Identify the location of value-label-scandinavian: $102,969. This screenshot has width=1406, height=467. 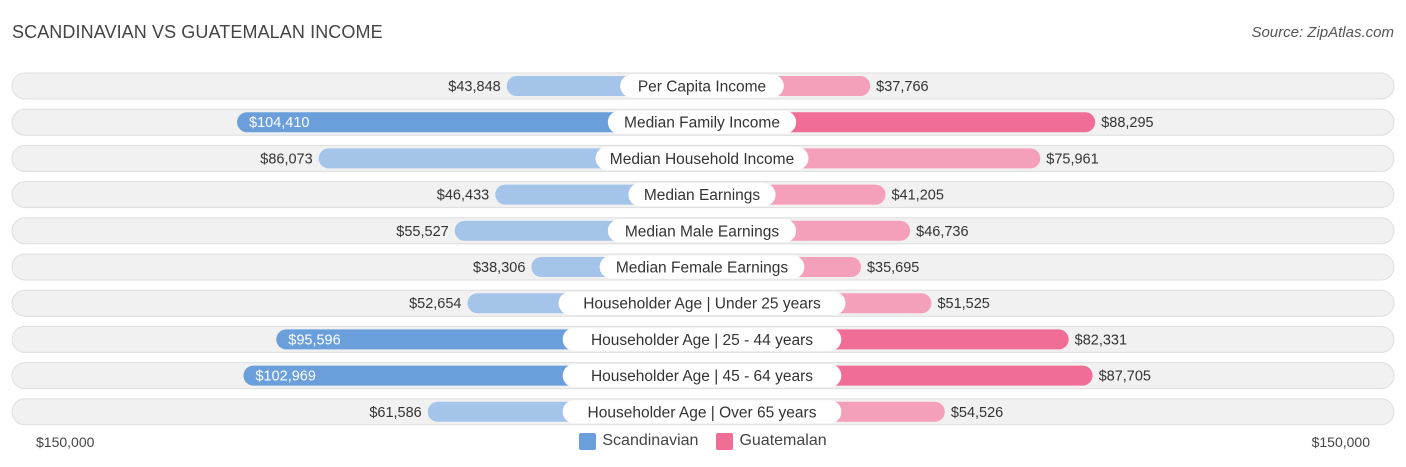
(285, 377).